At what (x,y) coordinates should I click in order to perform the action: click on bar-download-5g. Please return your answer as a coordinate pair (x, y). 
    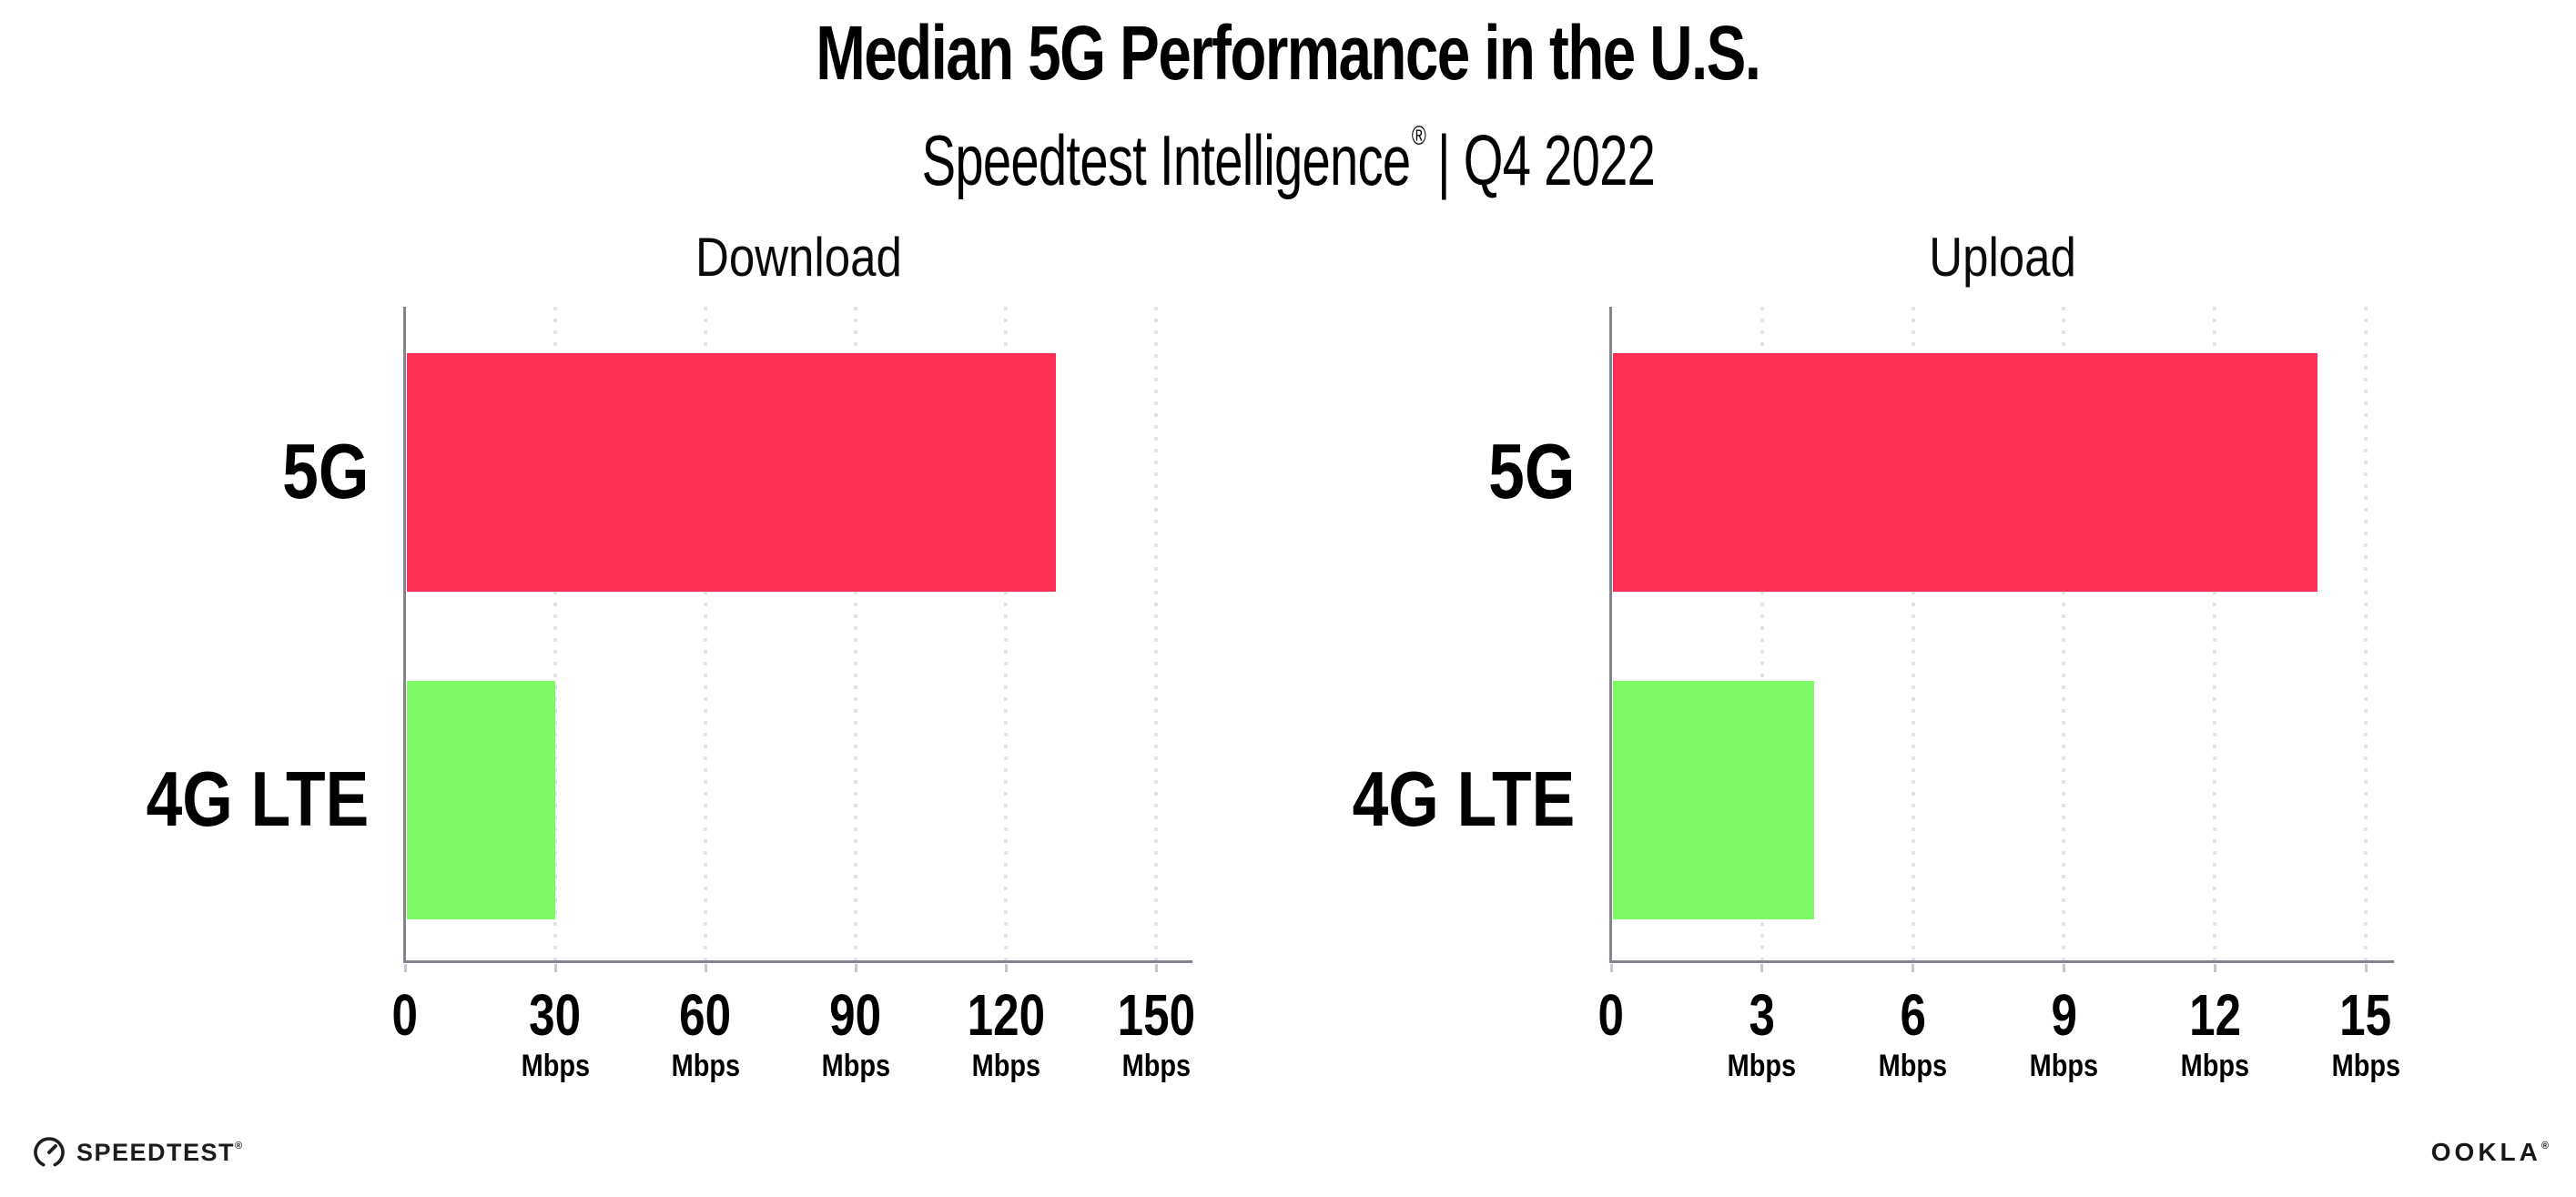
    Looking at the image, I should click on (731, 473).